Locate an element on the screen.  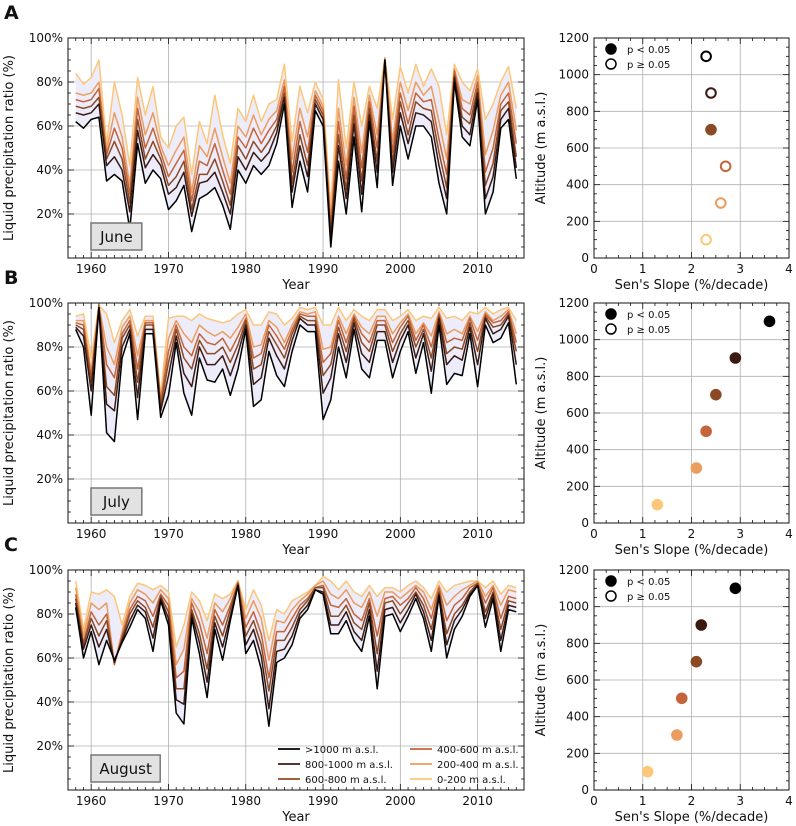
x-tick-label: 1970 is located at coordinates (168, 269).